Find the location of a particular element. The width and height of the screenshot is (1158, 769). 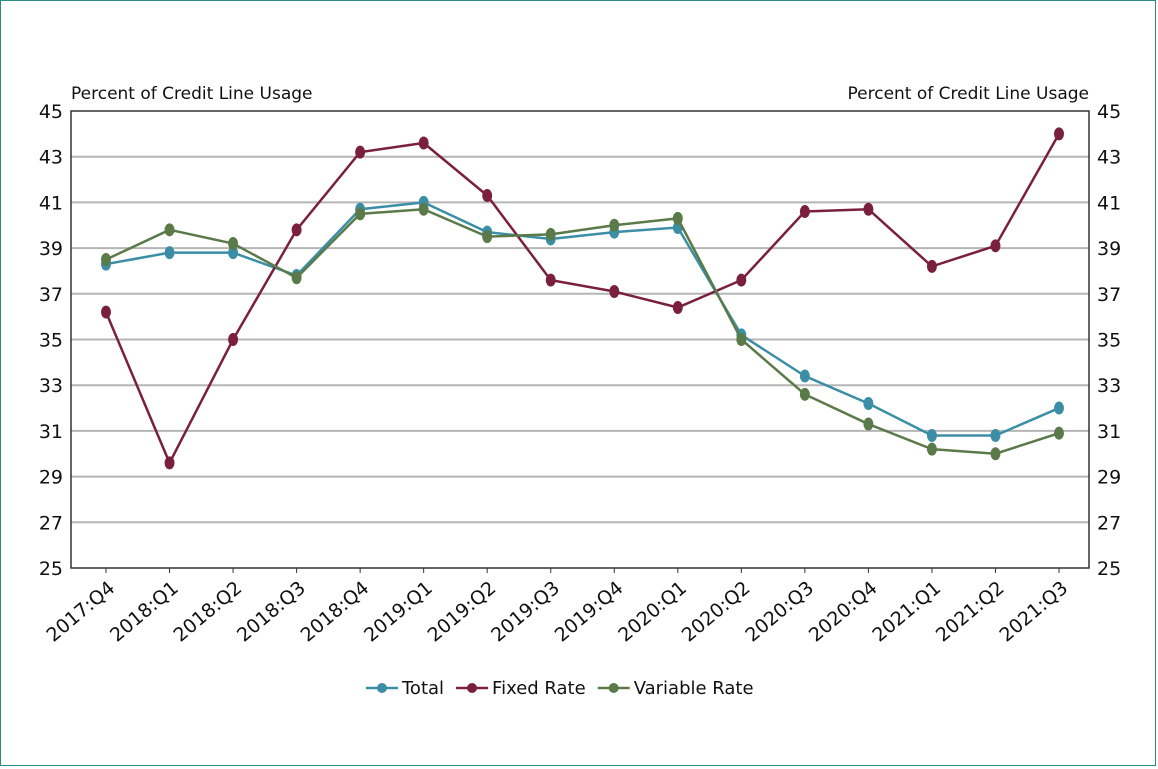

legend-item: Fixed Rate is located at coordinates (521, 688).